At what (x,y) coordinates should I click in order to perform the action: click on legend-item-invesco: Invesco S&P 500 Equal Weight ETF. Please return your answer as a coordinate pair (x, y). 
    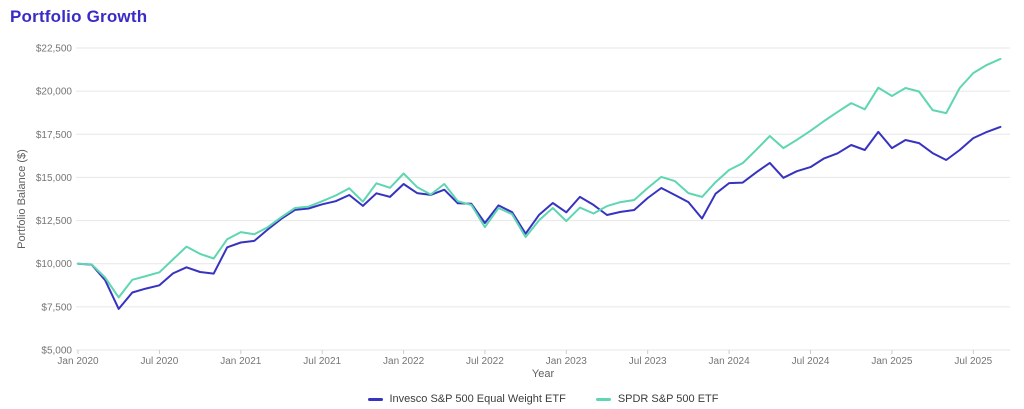
    Looking at the image, I should click on (466, 399).